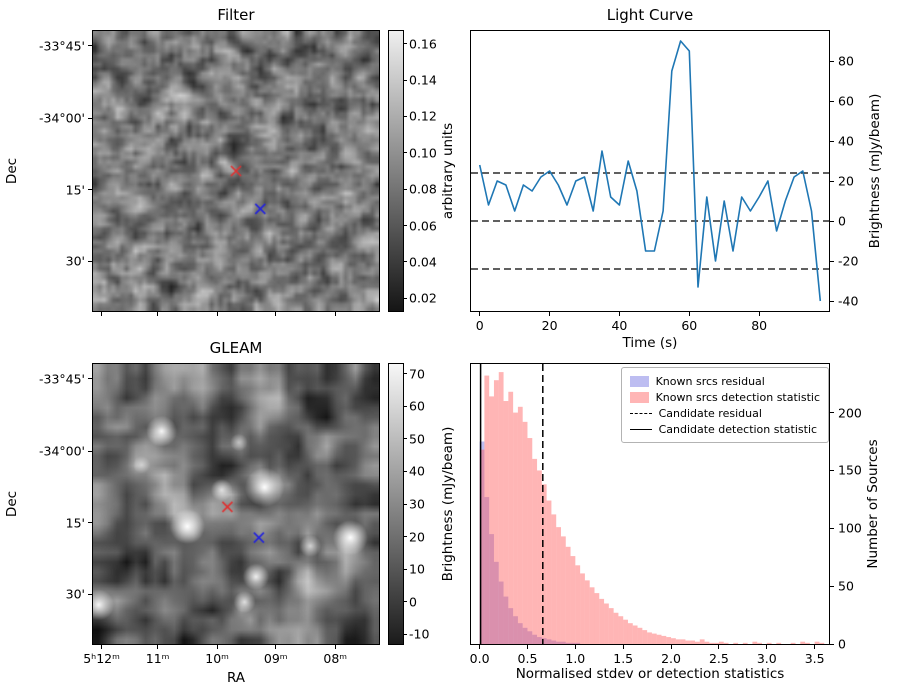 The image size is (898, 699). Describe the element at coordinates (766, 658) in the screenshot. I see `tick-label: 3.0` at that location.